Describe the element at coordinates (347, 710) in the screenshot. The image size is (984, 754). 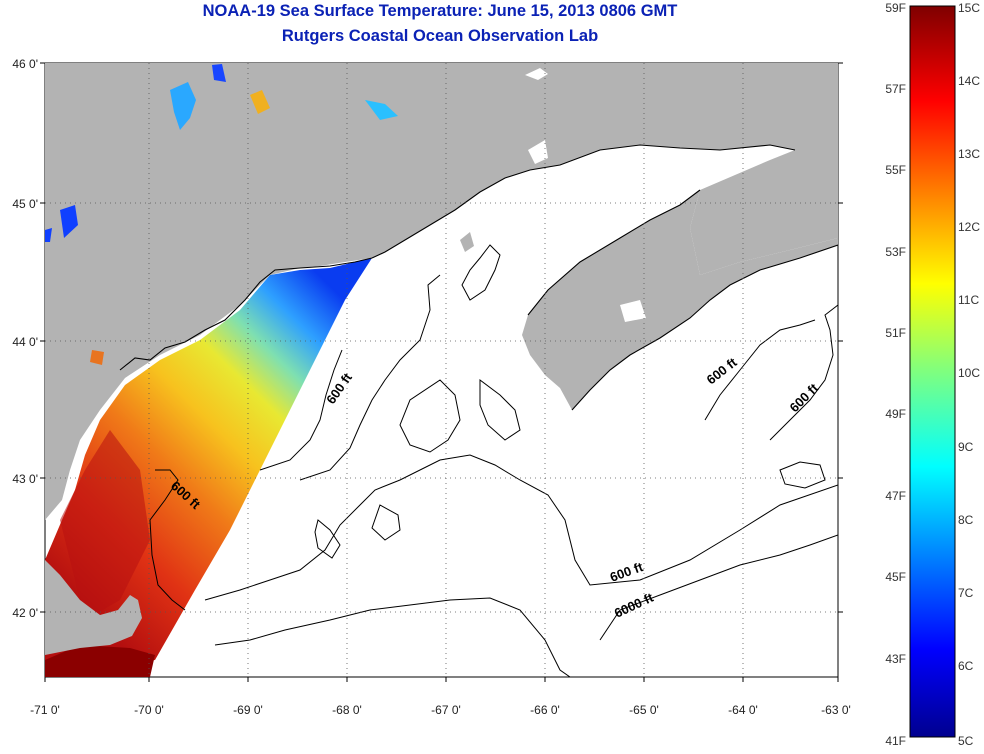
I see `lon-tick-label: -68 0'` at that location.